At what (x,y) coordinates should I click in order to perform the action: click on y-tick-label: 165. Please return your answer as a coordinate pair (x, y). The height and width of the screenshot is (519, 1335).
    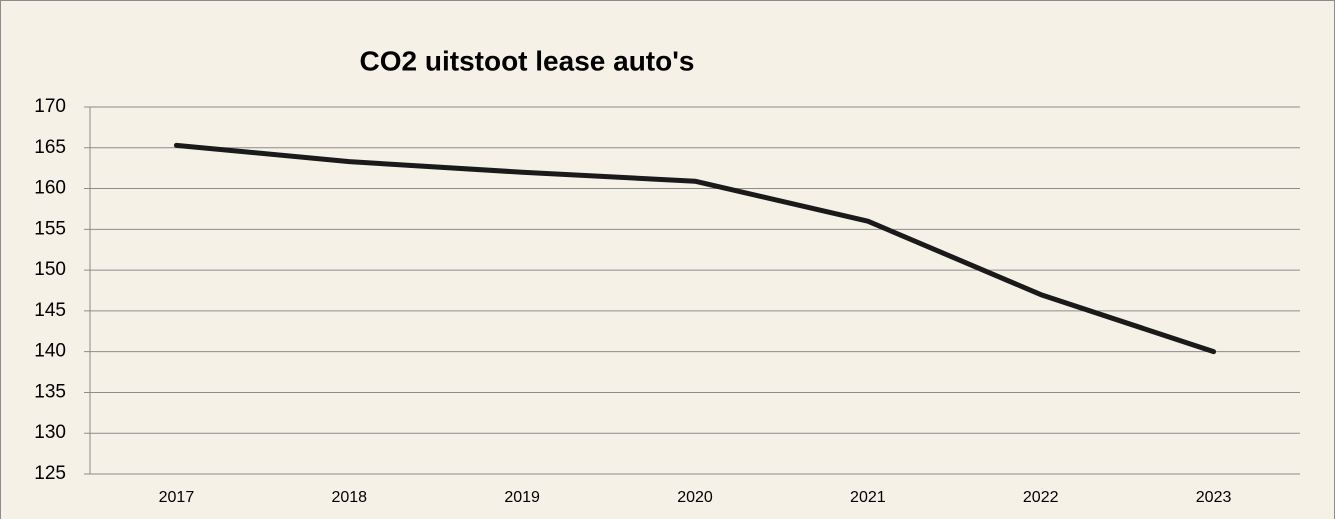
    Looking at the image, I should click on (50, 147).